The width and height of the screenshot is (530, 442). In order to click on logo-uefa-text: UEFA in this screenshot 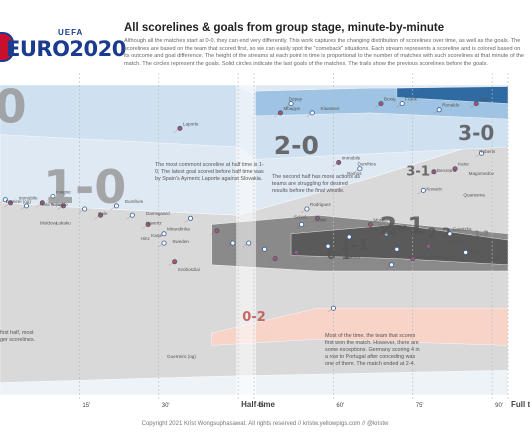, I will do `click(71, 32)`.